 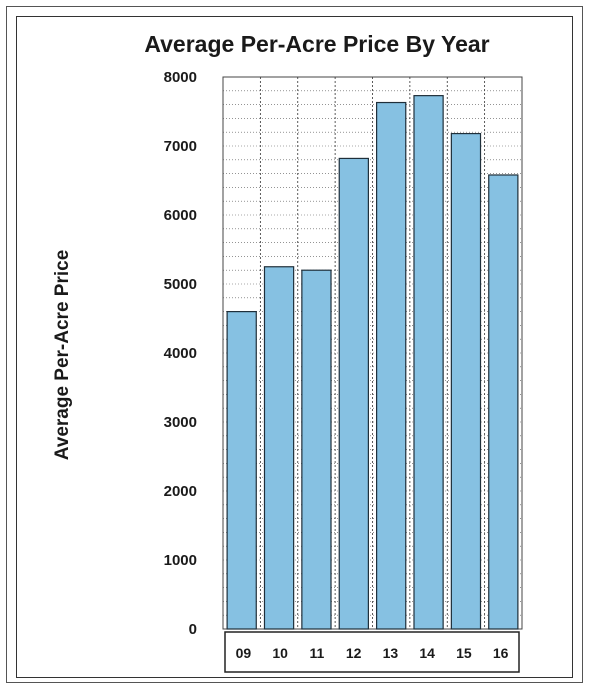 I want to click on x-tick-label: 14, so click(x=427, y=653).